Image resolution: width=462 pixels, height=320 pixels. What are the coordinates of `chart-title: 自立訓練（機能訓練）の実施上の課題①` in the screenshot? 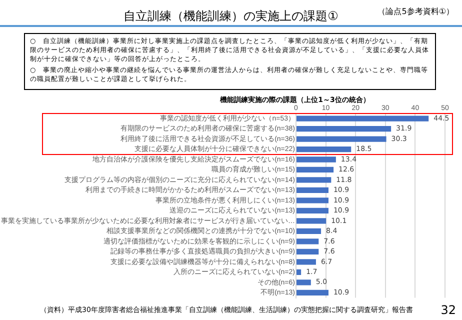 It's located at (231, 16).